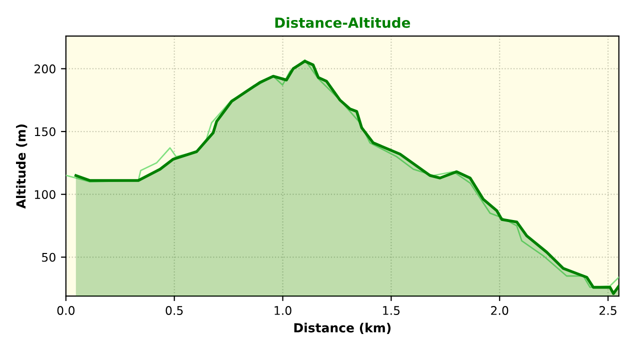 This screenshot has width=640, height=350. I want to click on x-tick-label: 2.0, so click(499, 310).